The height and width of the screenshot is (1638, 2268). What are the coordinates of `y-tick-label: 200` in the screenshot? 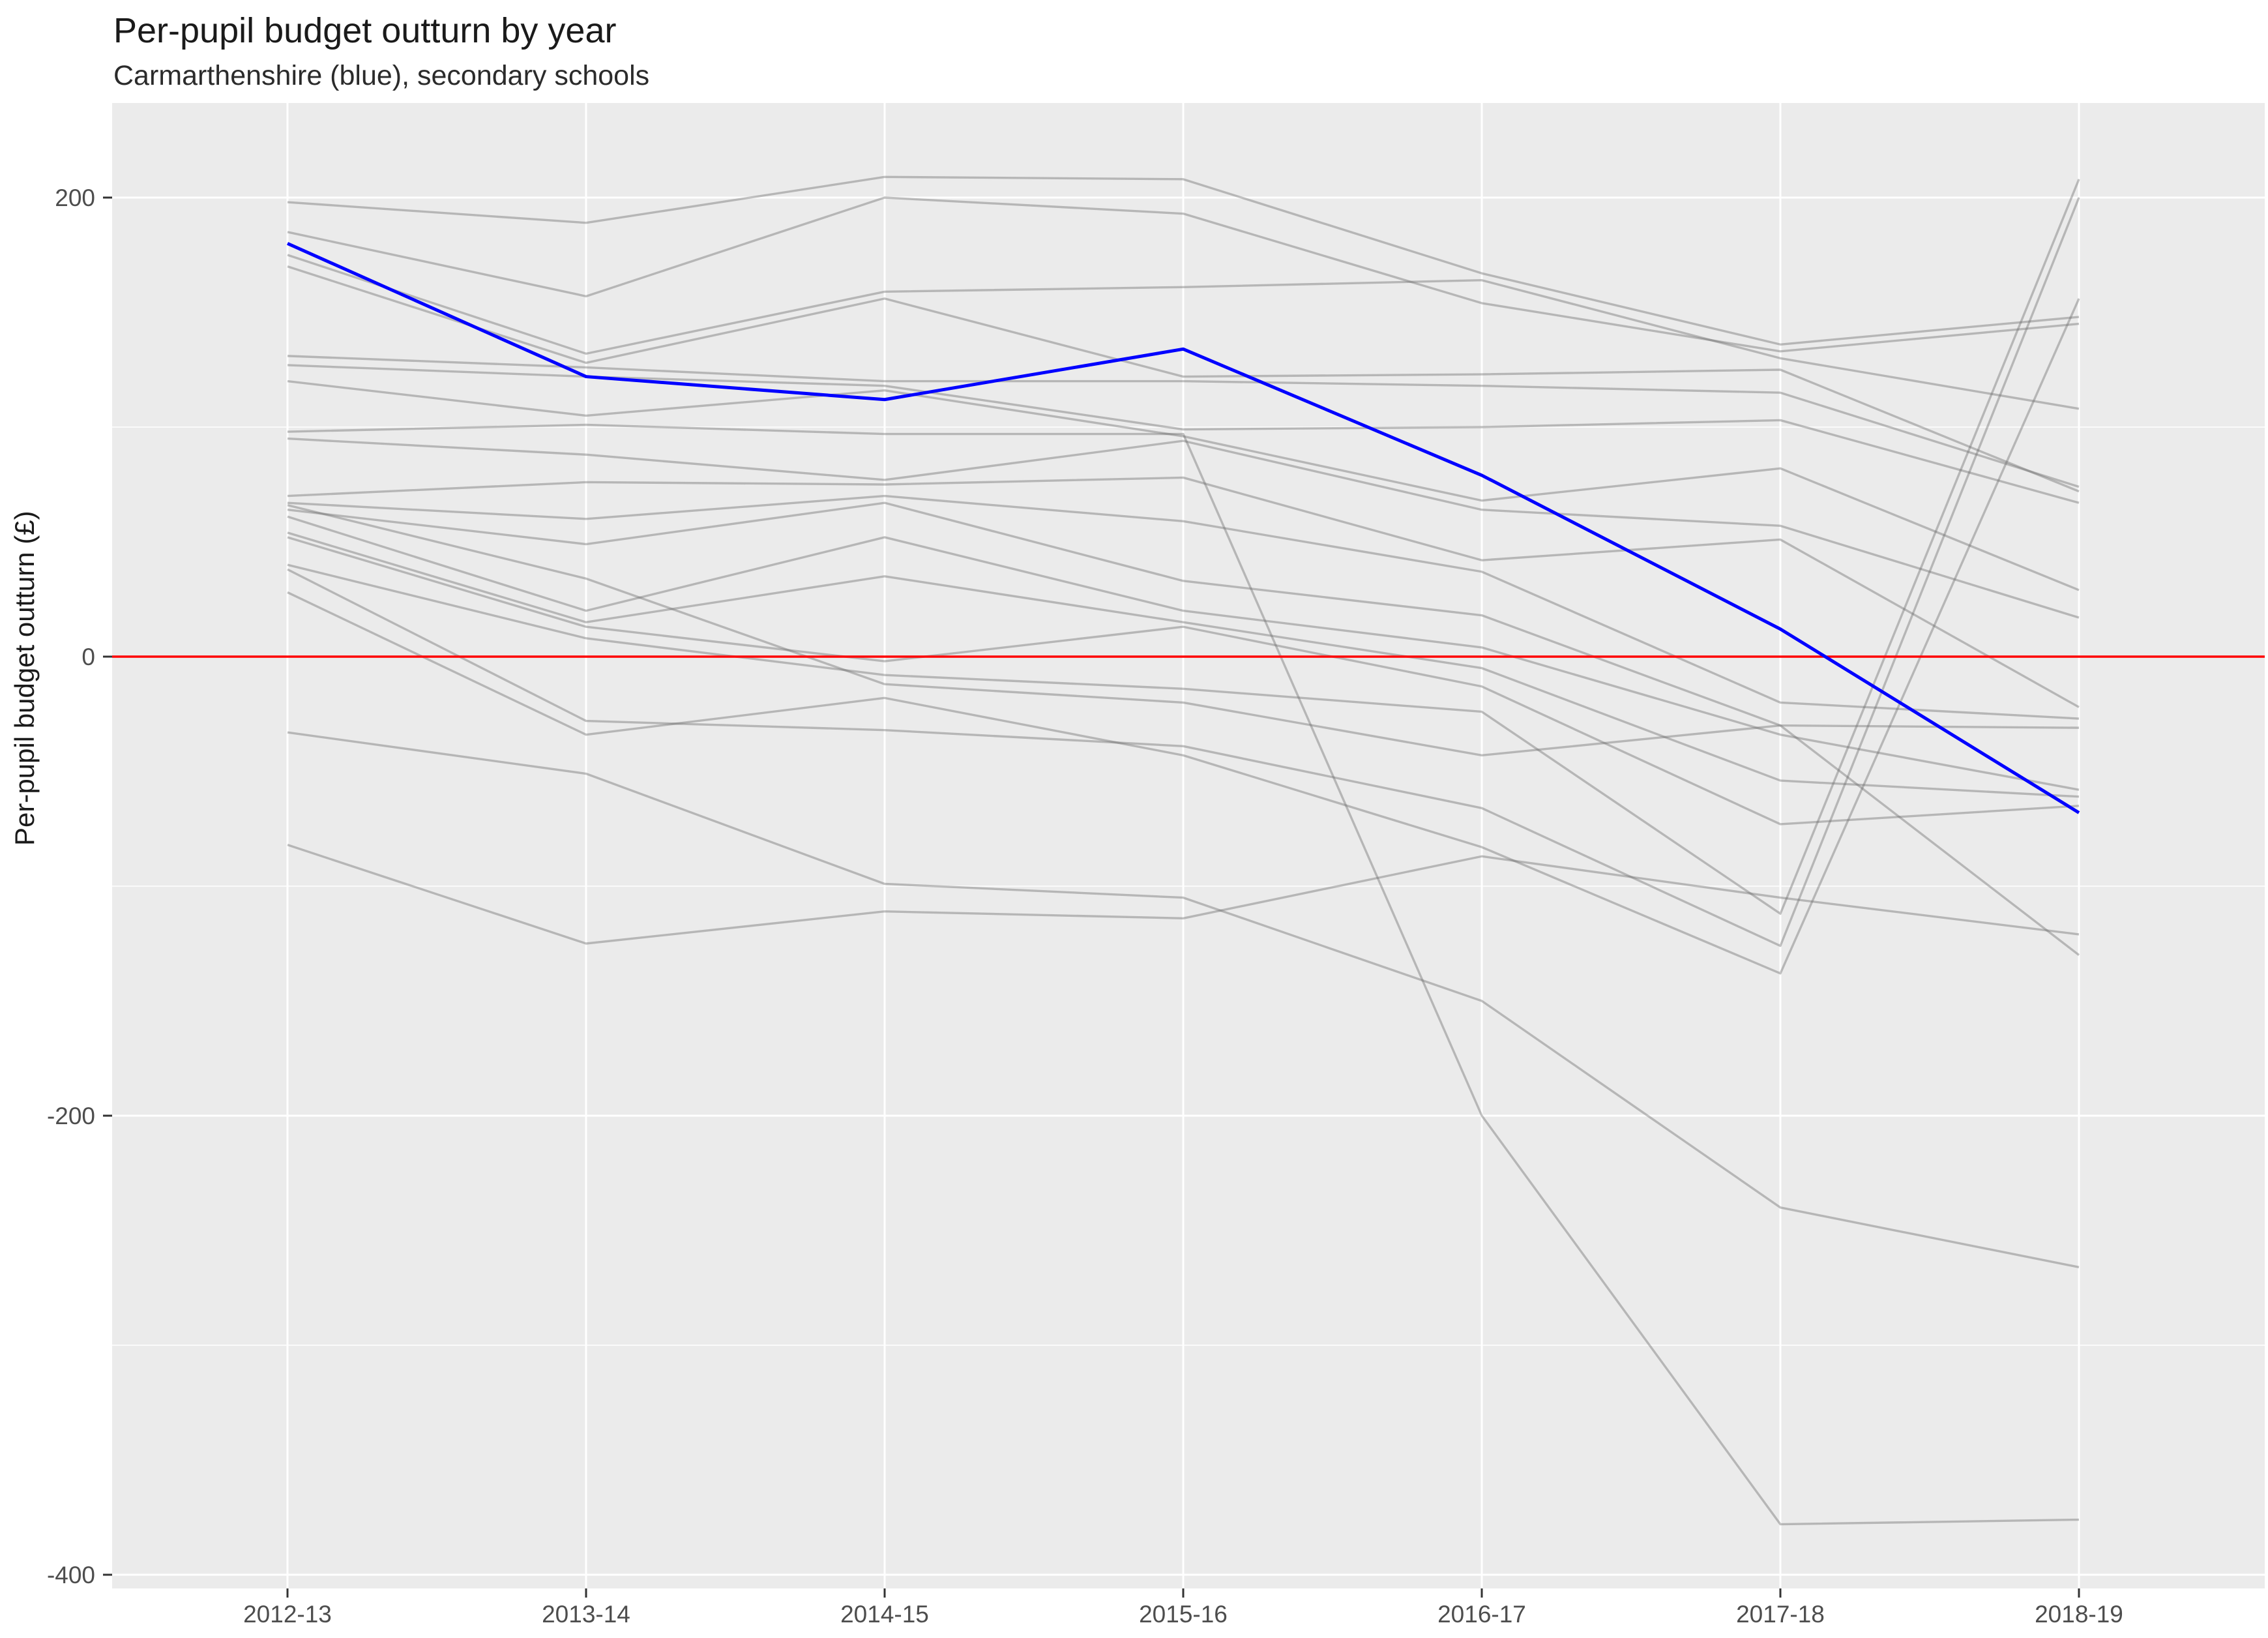 It's located at (75, 198).